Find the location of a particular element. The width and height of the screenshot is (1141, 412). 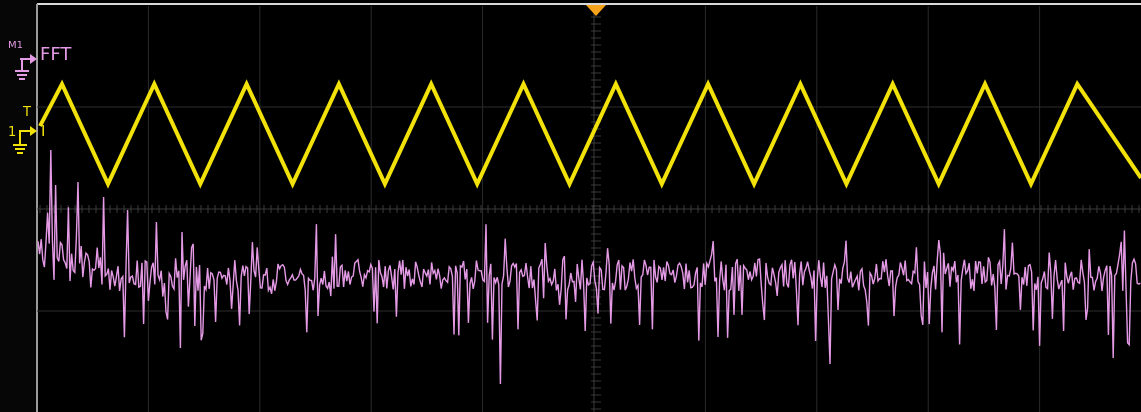

ch1-label: I is located at coordinates (43, 131).